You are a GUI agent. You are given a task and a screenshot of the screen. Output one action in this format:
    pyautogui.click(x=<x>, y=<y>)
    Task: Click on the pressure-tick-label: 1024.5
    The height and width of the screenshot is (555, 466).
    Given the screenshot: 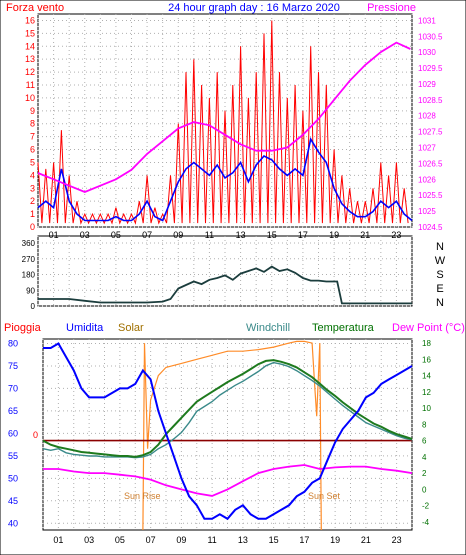 What is the action you would take?
    pyautogui.click(x=430, y=227)
    